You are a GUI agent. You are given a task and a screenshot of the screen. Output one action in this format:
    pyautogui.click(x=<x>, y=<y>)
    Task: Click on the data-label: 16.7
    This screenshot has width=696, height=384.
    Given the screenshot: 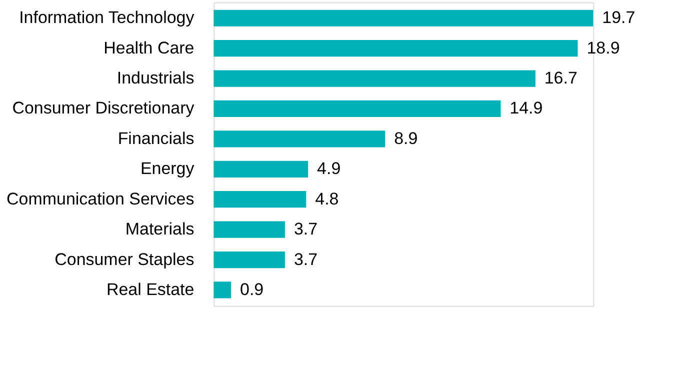 What is the action you would take?
    pyautogui.click(x=561, y=78)
    